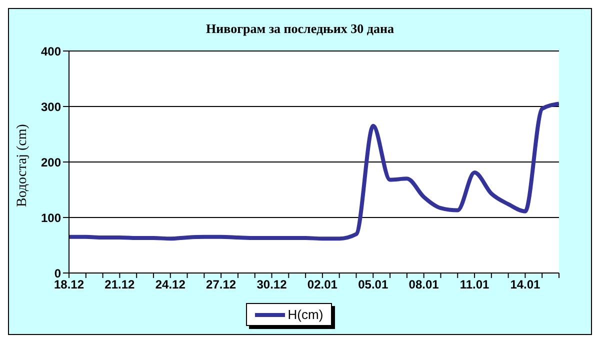  I want to click on y-tick-label: 300, so click(51, 107).